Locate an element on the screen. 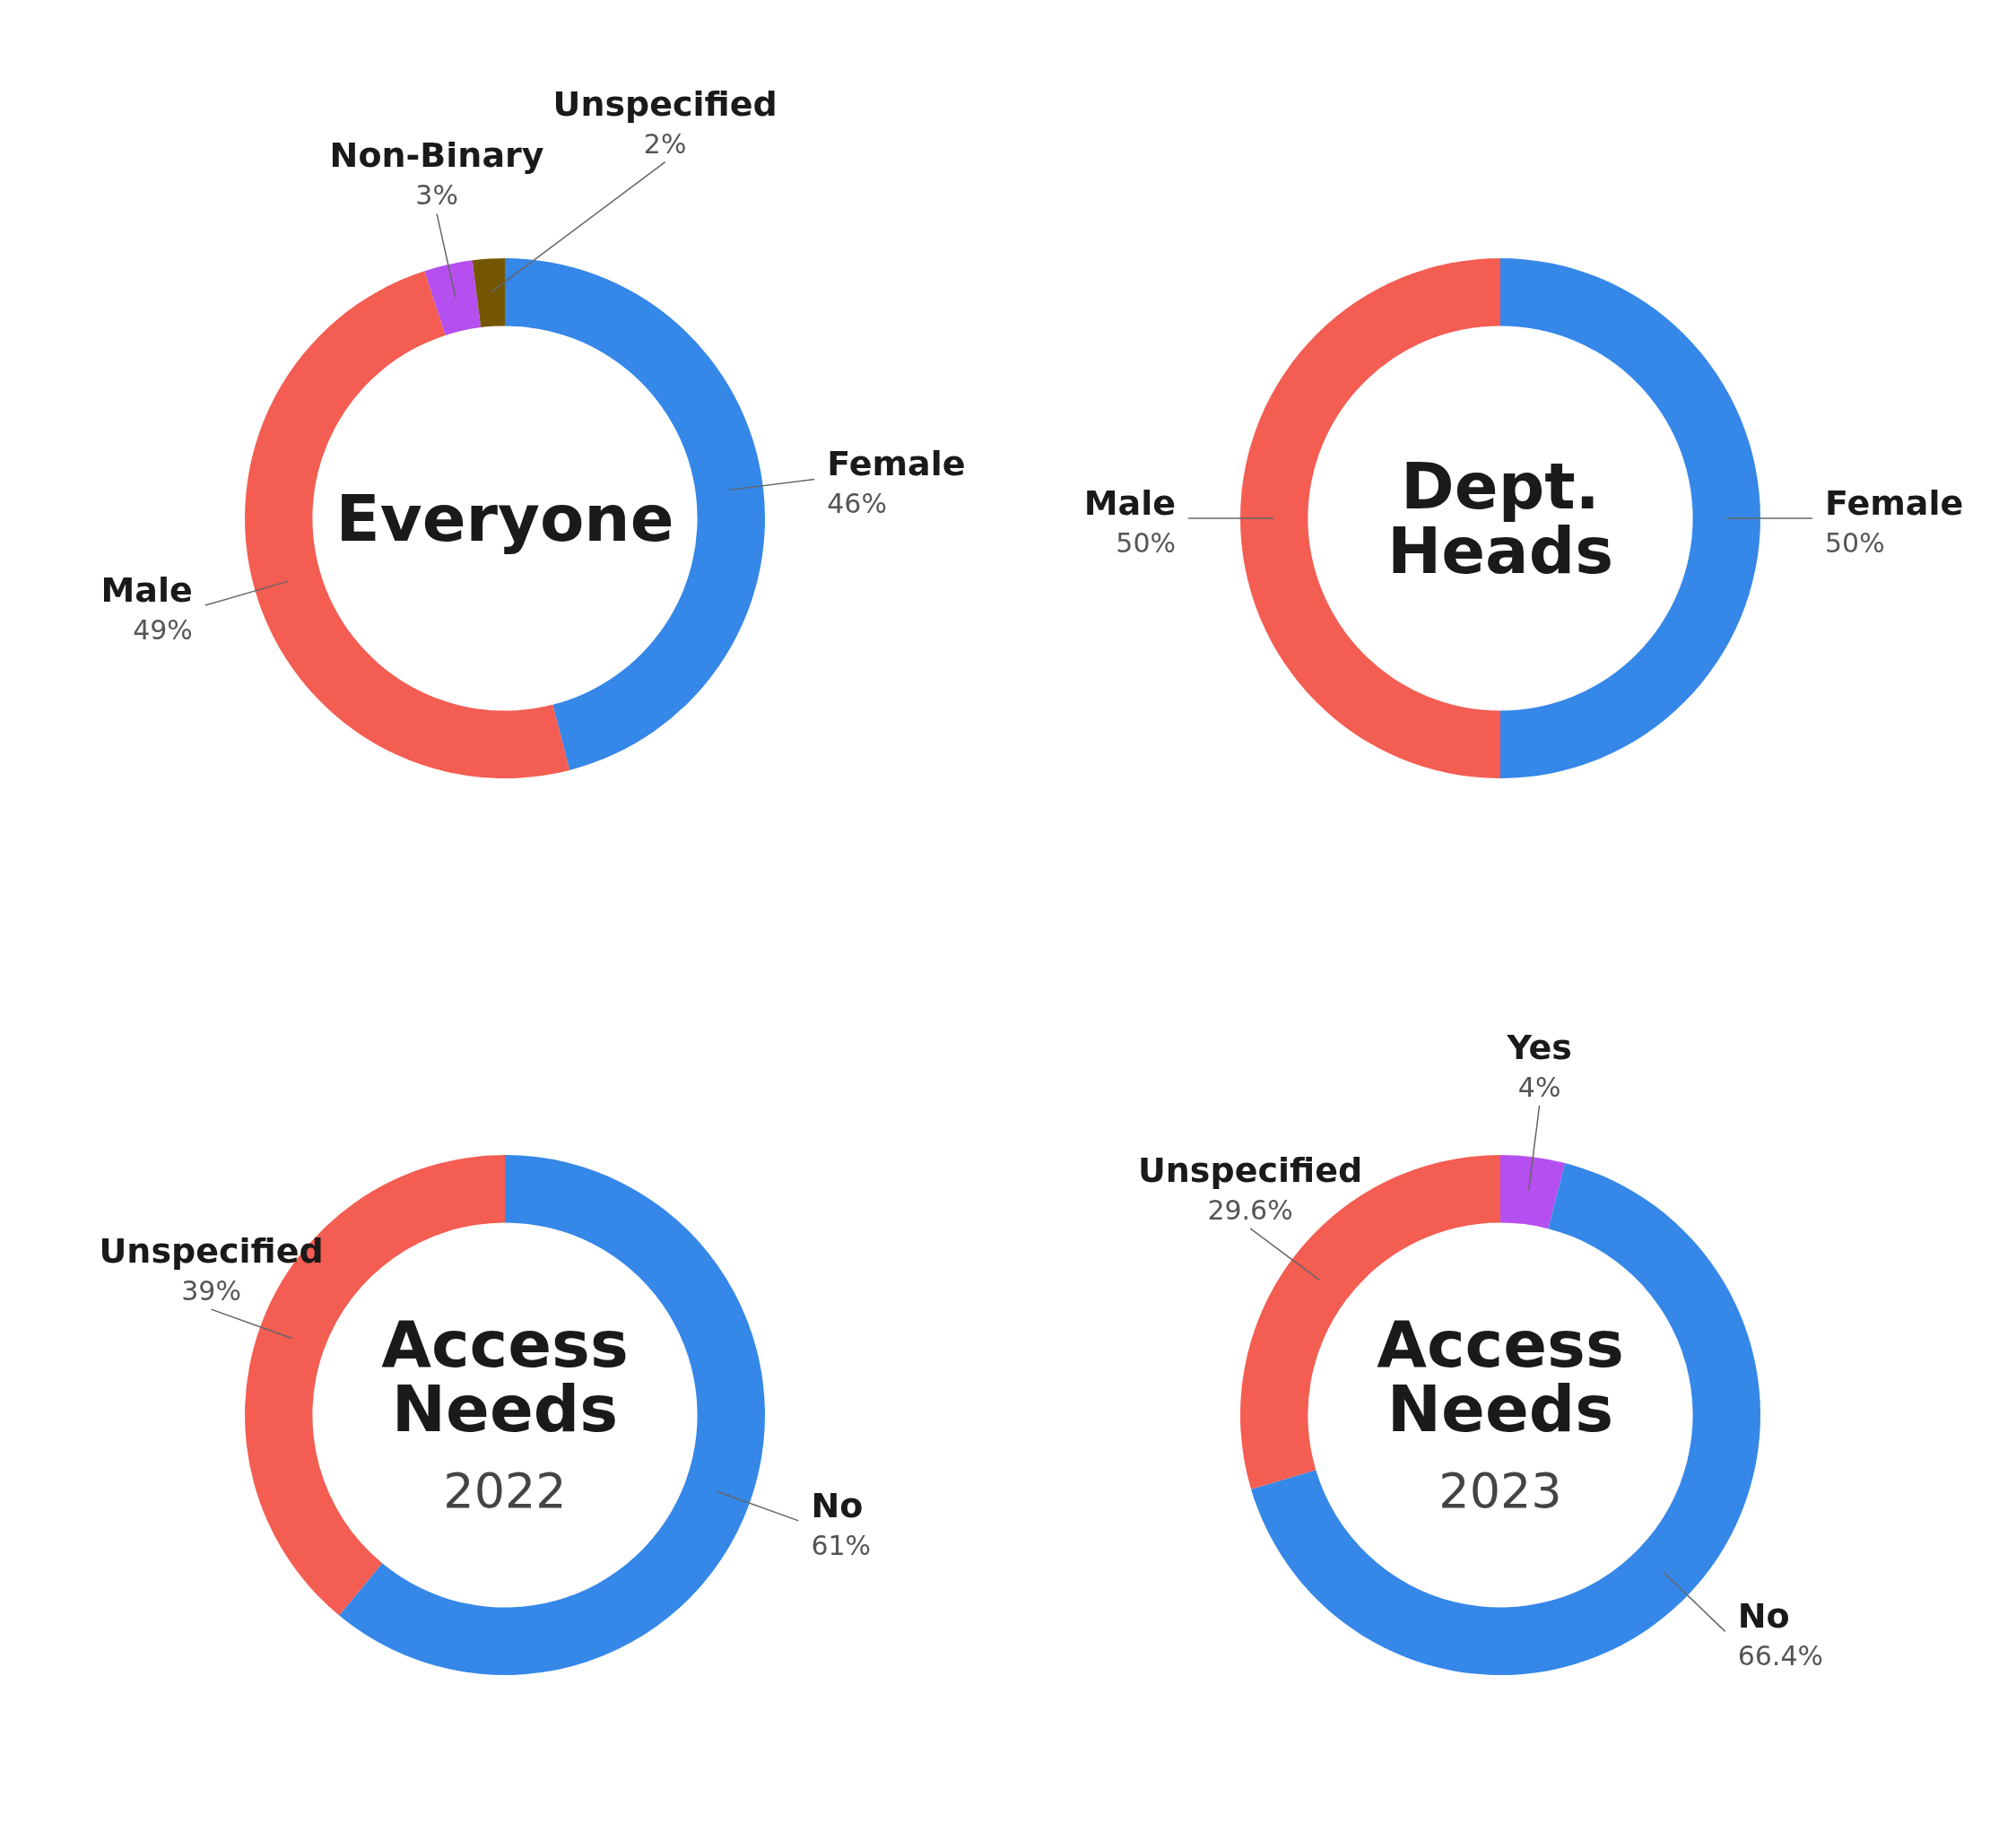 This screenshot has height=1832, width=2016. slice-label: Yes is located at coordinates (1539, 1047).